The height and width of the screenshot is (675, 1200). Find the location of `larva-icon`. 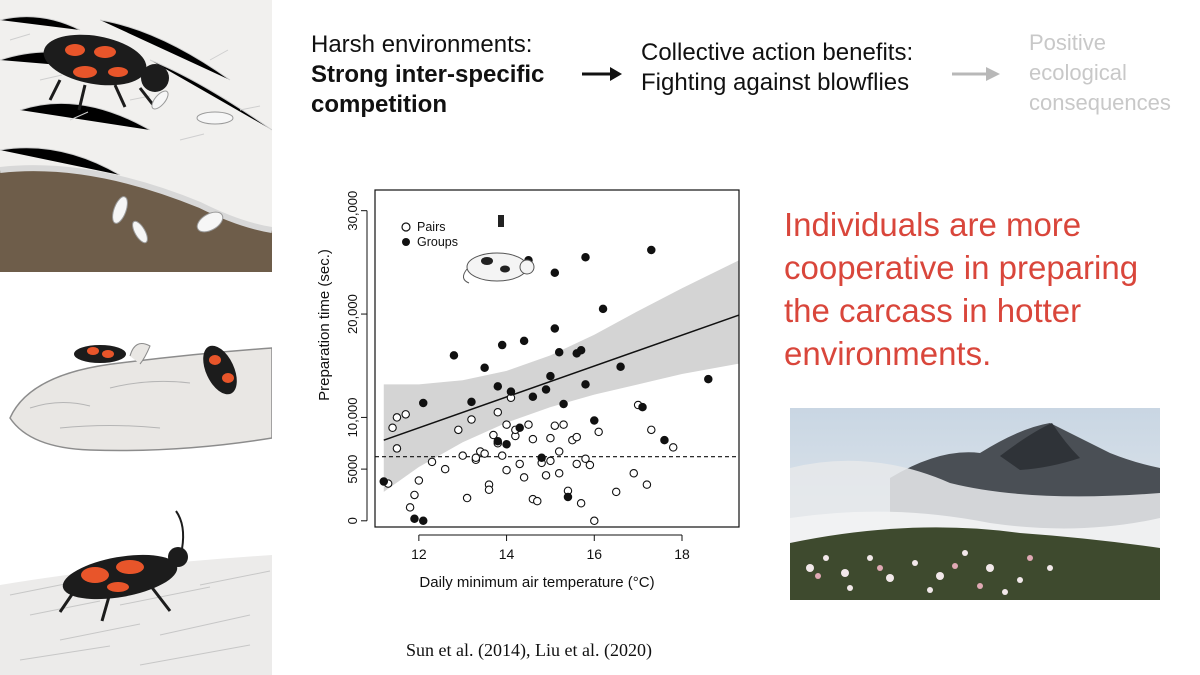

larva-icon is located at coordinates (173, 167).